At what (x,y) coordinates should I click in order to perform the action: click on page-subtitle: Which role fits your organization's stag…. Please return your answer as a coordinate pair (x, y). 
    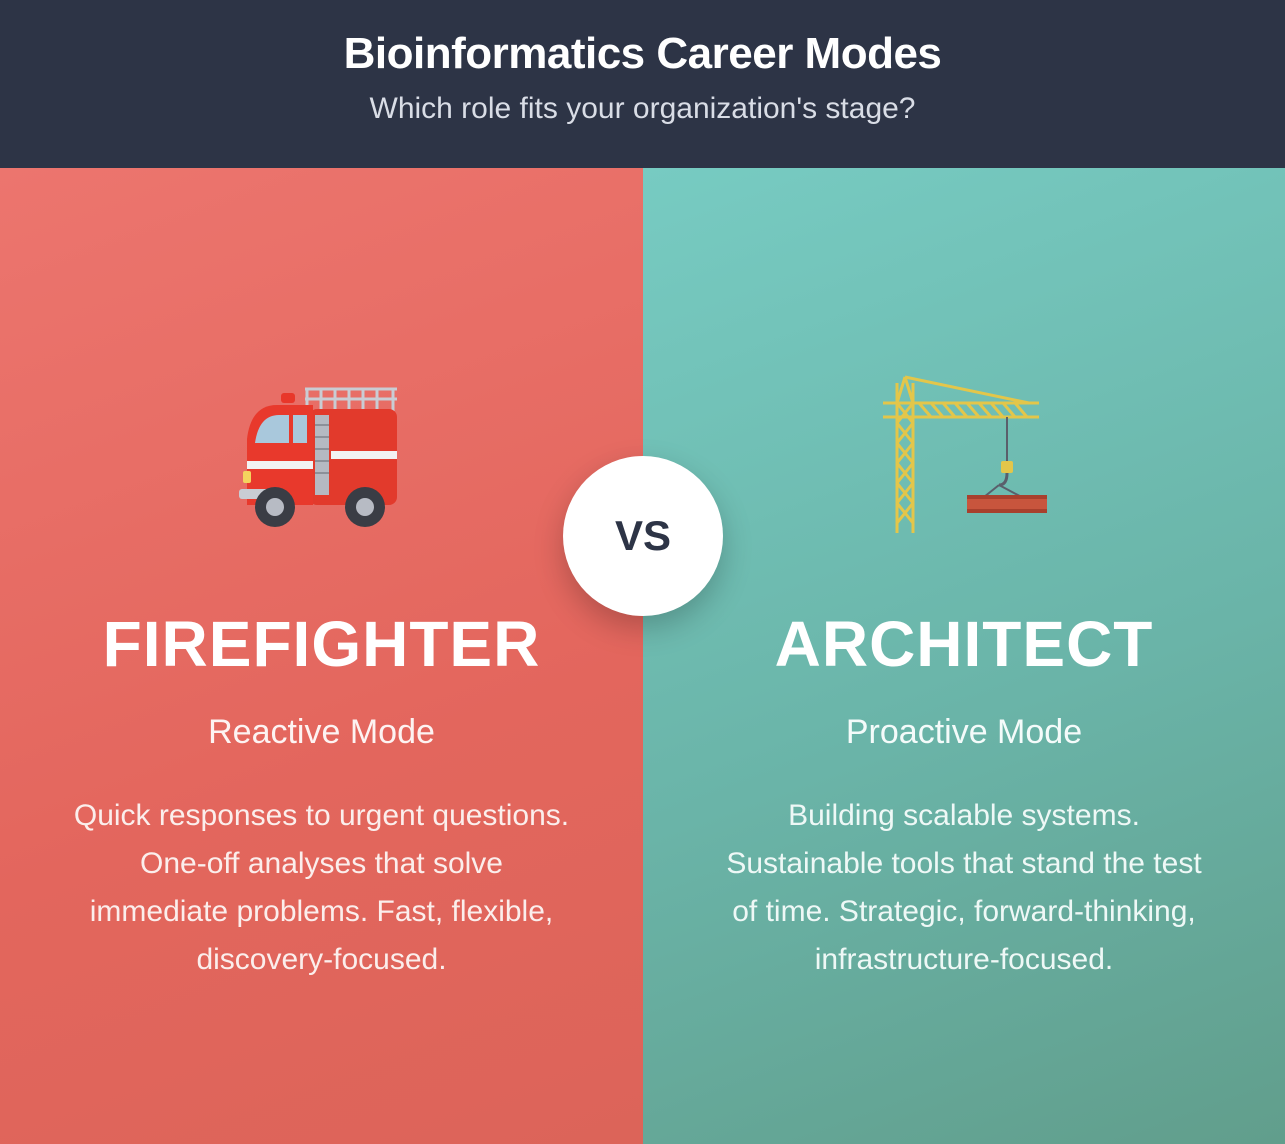
    Looking at the image, I should click on (642, 108).